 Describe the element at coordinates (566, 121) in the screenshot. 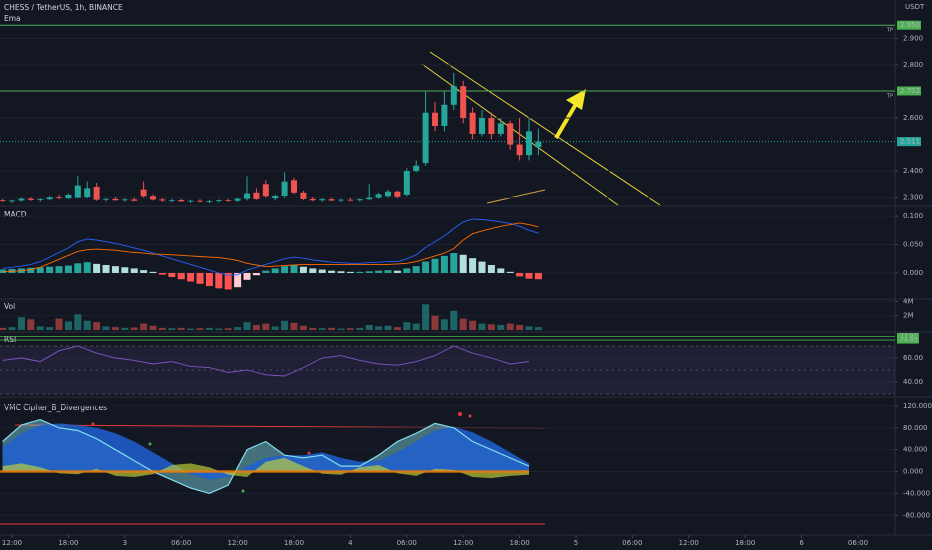

I see `arrow-shaft` at that location.